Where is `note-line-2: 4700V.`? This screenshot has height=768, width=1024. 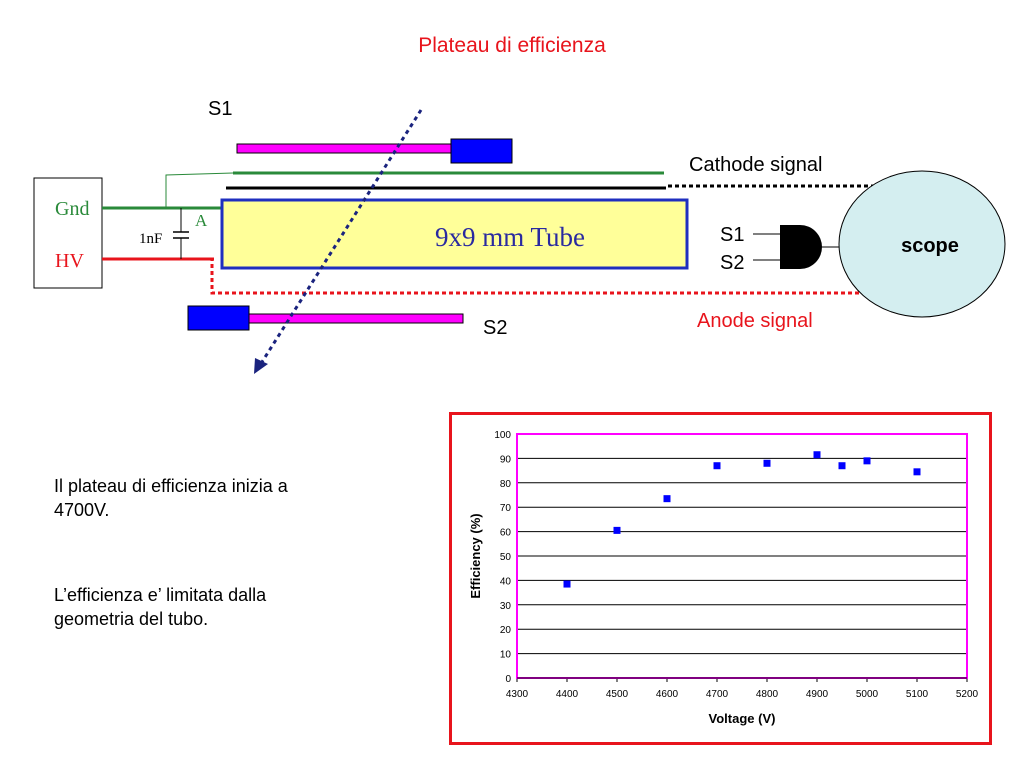 note-line-2: 4700V. is located at coordinates (82, 510).